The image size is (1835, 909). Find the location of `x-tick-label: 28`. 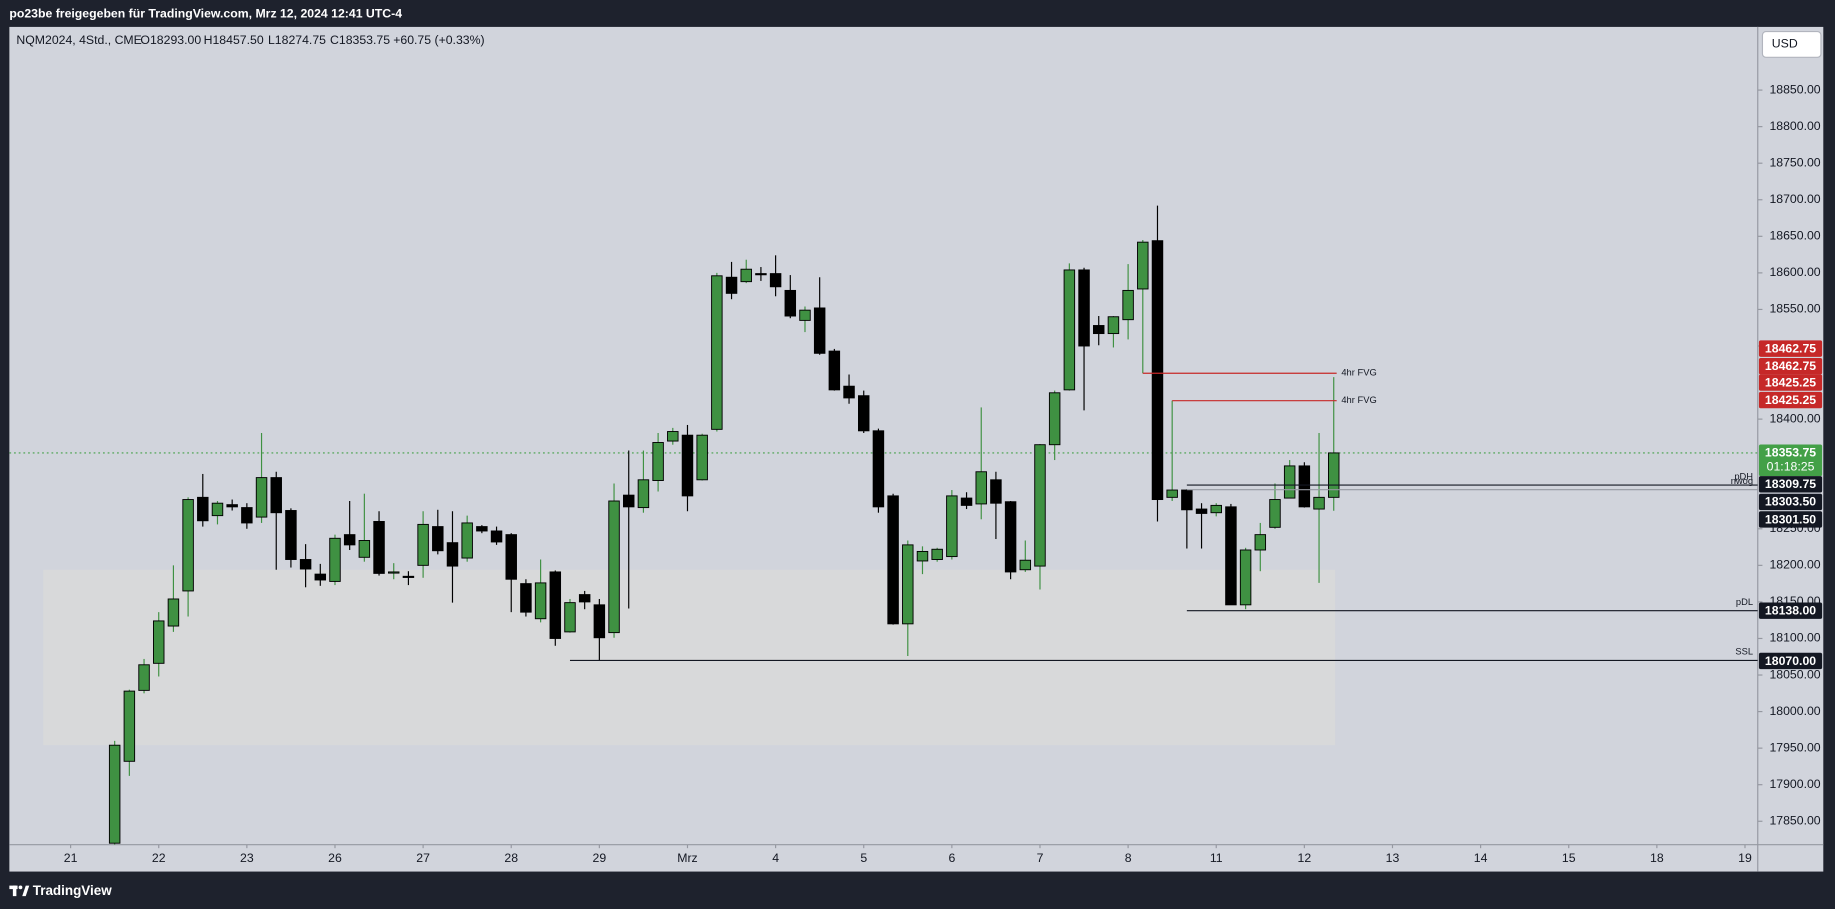

x-tick-label: 28 is located at coordinates (511, 858).